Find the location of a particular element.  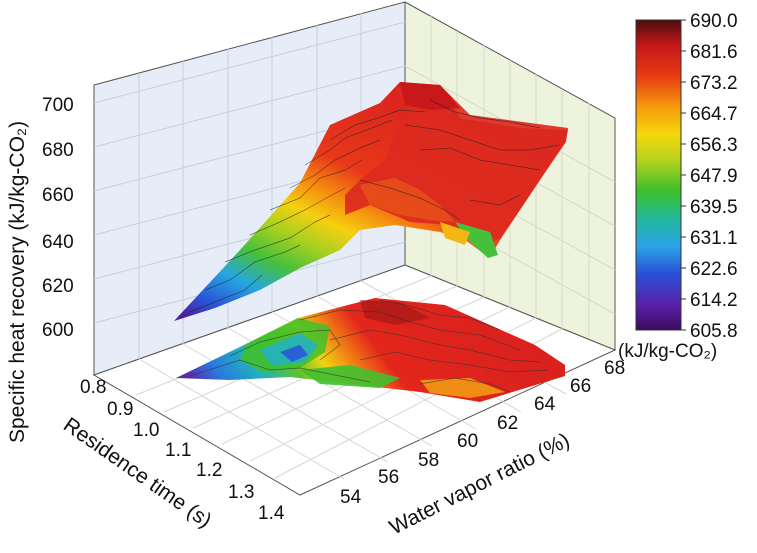

x-tick: 0.8 is located at coordinates (93, 387).